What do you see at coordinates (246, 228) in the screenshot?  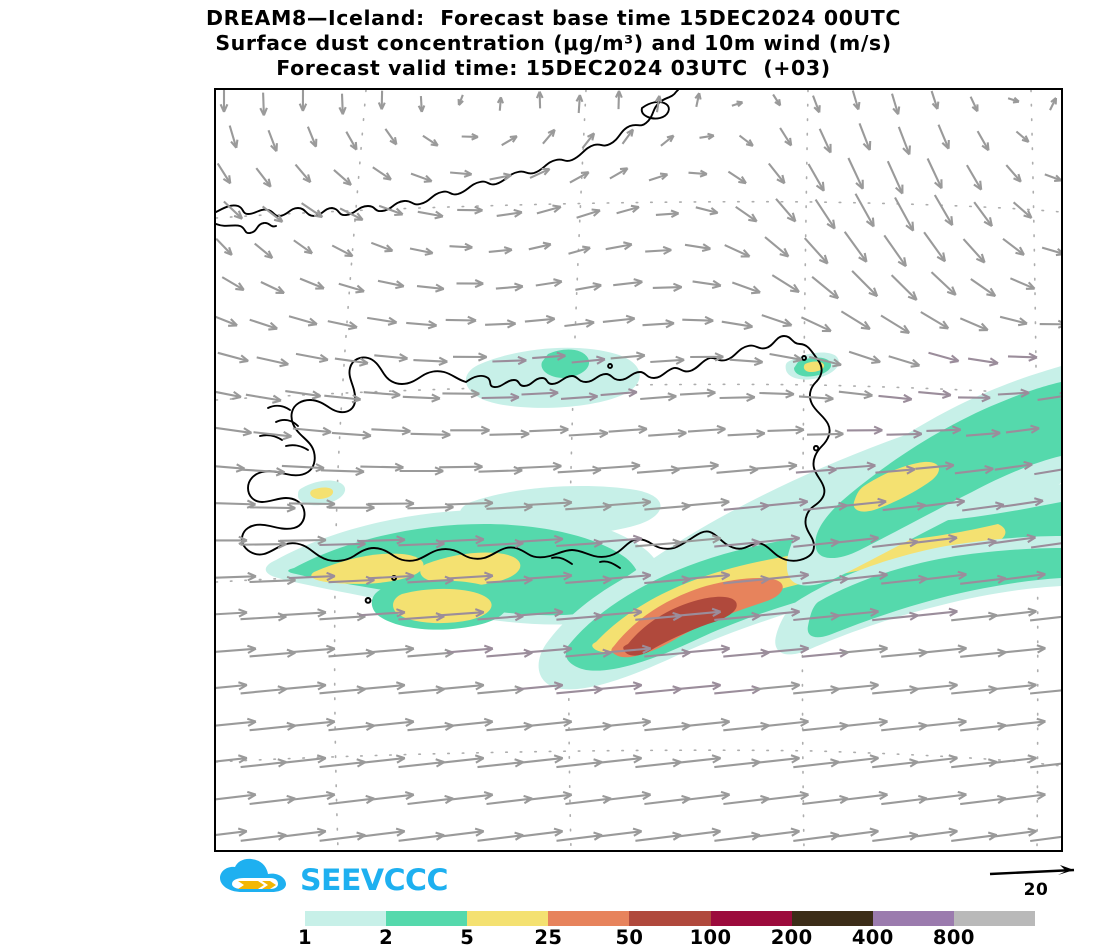 I see `greenland-inlet` at bounding box center [246, 228].